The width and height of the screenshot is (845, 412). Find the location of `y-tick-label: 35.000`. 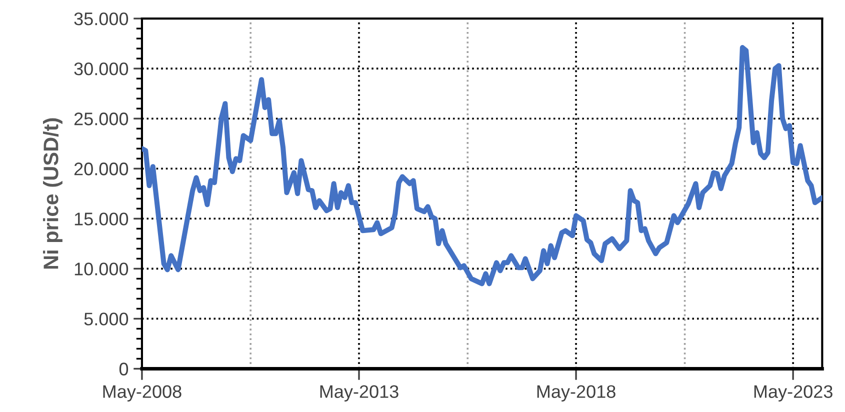

y-tick-label: 35.000 is located at coordinates (101, 19).